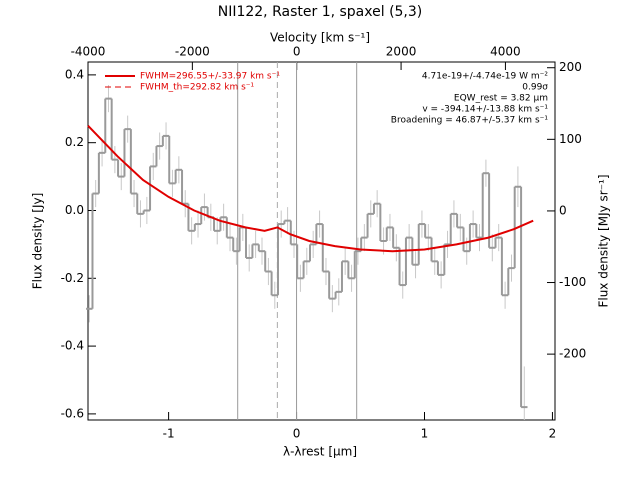 The width and height of the screenshot is (640, 480). What do you see at coordinates (572, 354) in the screenshot?
I see `y2-tick-label: -200` at bounding box center [572, 354].